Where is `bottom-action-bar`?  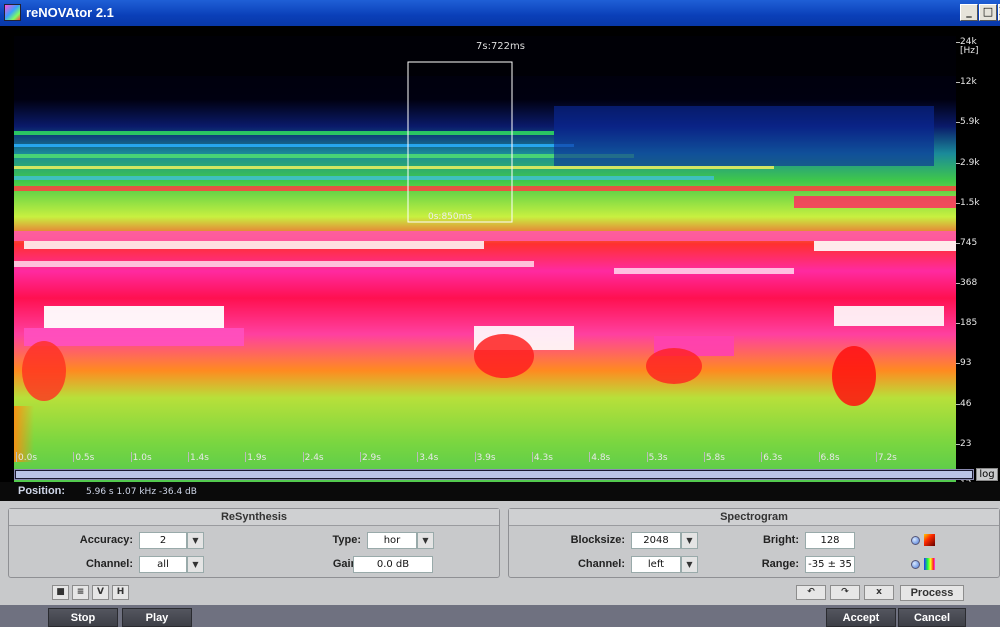 bottom-action-bar is located at coordinates (500, 616).